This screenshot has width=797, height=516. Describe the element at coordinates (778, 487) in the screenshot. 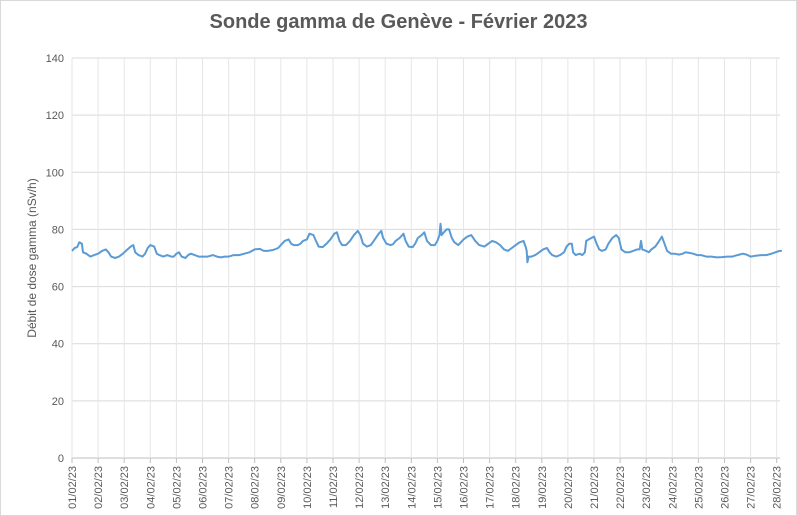

I see `x-tick-label: 28/02/23` at that location.